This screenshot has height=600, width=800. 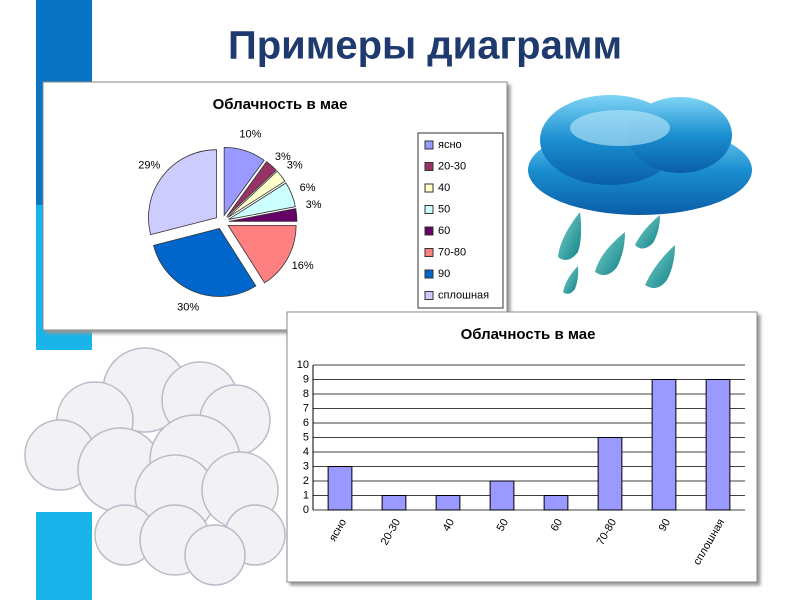 What do you see at coordinates (306, 379) in the screenshot?
I see `y-tick-label: 9` at bounding box center [306, 379].